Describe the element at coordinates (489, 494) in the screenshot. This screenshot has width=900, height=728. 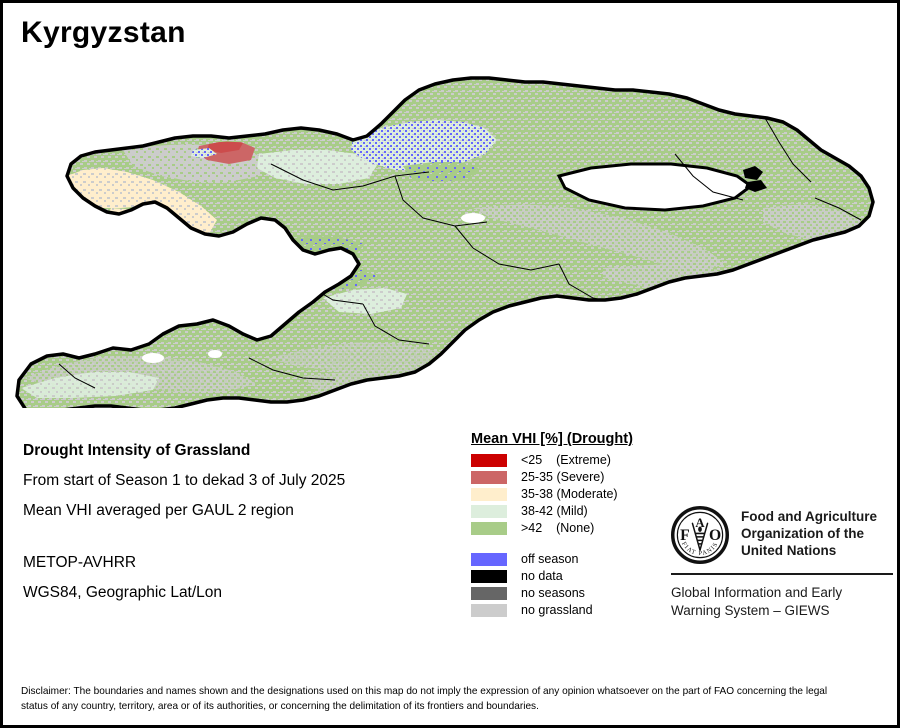
I see `legend-swatch-moderate` at that location.